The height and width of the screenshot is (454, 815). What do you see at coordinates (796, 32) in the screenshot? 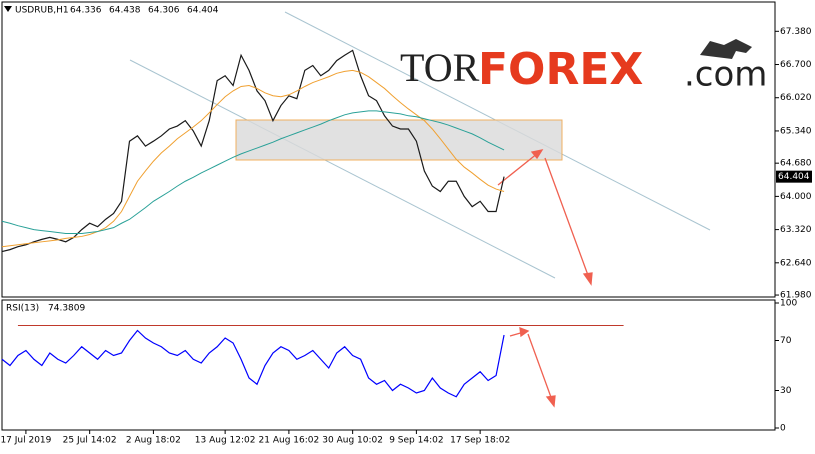
I see `y-tick-label: 67.380` at bounding box center [796, 32].